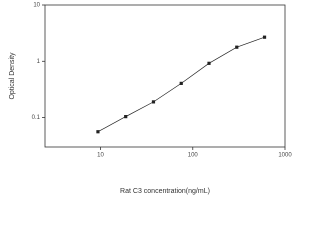 Image resolution: width=320 pixels, height=240 pixels. What do you see at coordinates (36, 6) in the screenshot?
I see `y-tick-label: 10` at bounding box center [36, 6].